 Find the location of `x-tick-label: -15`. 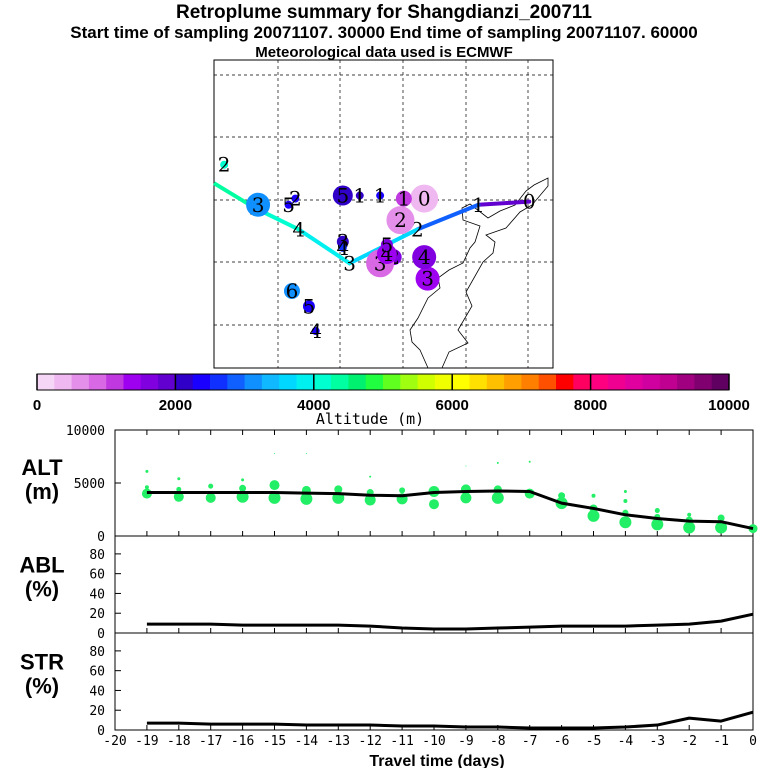

x-tick-label: -15 is located at coordinates (274, 741).